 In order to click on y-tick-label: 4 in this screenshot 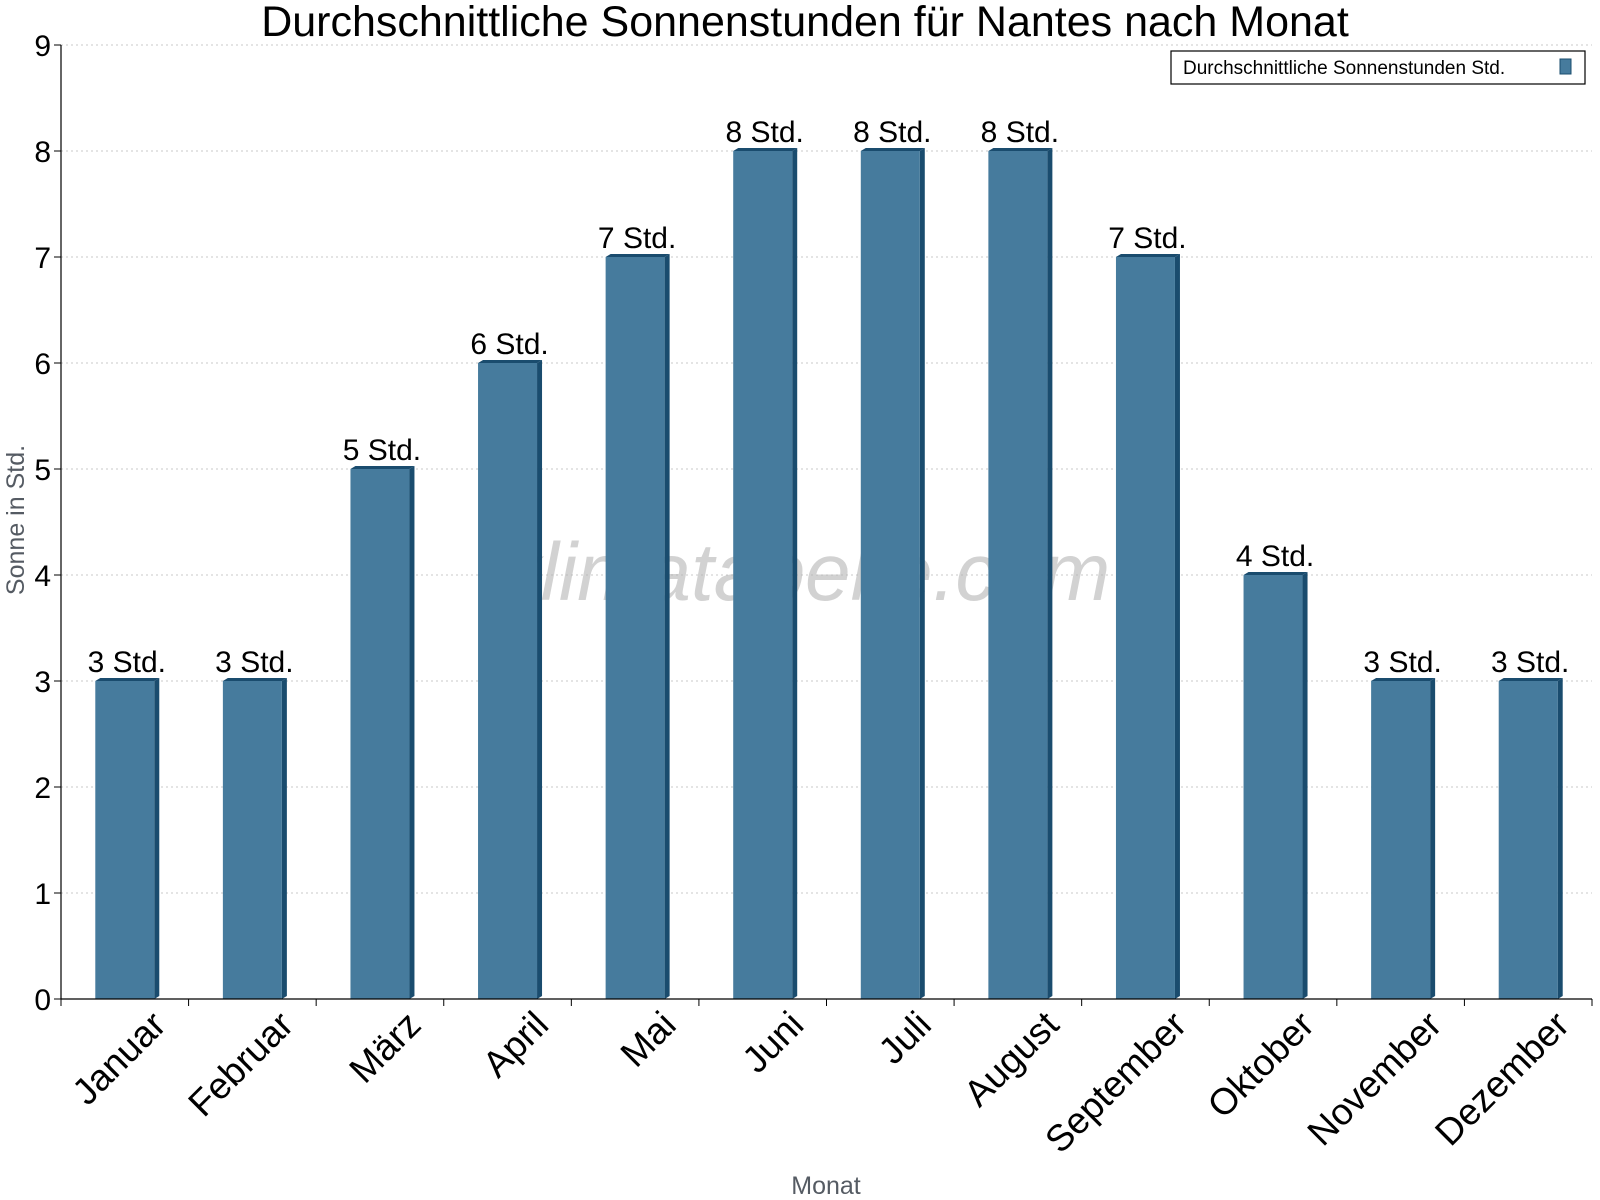, I will do `click(42, 576)`.